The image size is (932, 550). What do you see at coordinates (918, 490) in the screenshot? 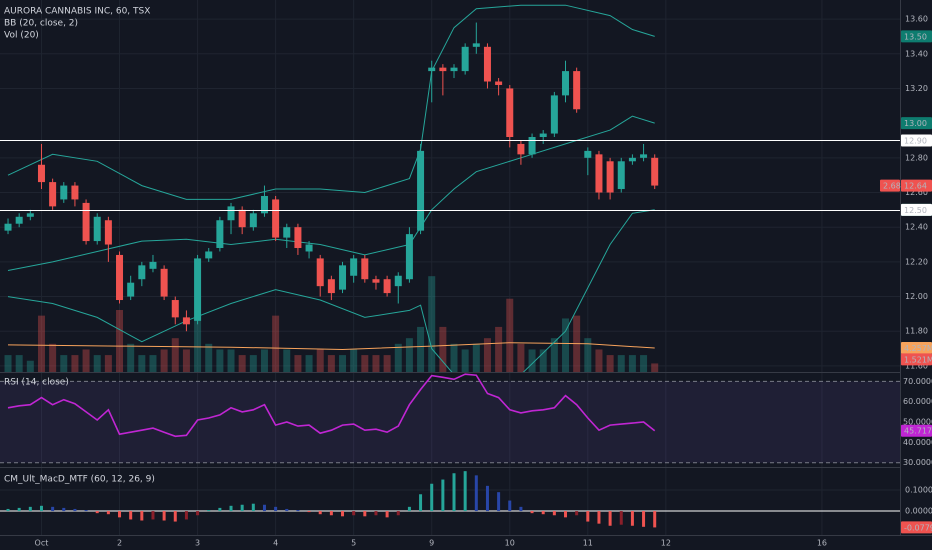
I see `y-tick-label: 0.1000` at bounding box center [918, 490].